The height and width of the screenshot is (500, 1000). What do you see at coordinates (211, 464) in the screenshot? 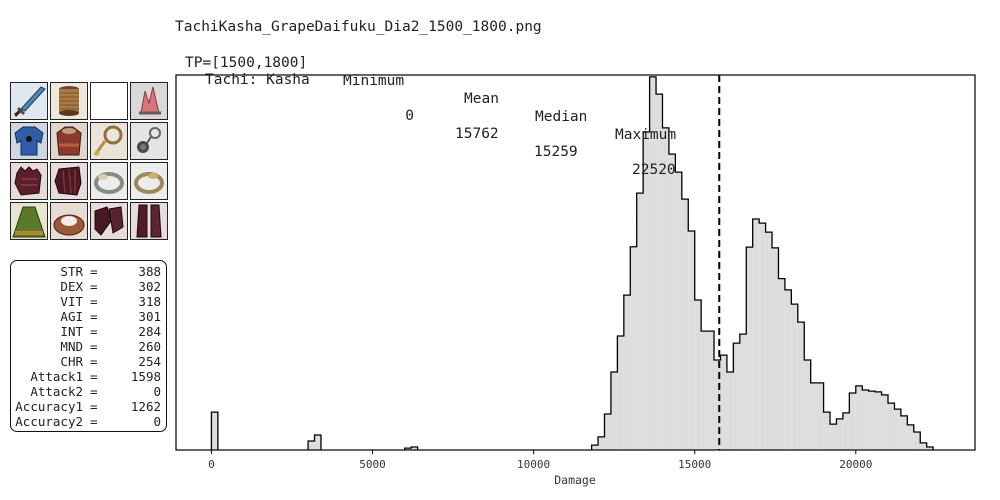
I see `x-tick-label: 0` at bounding box center [211, 464].